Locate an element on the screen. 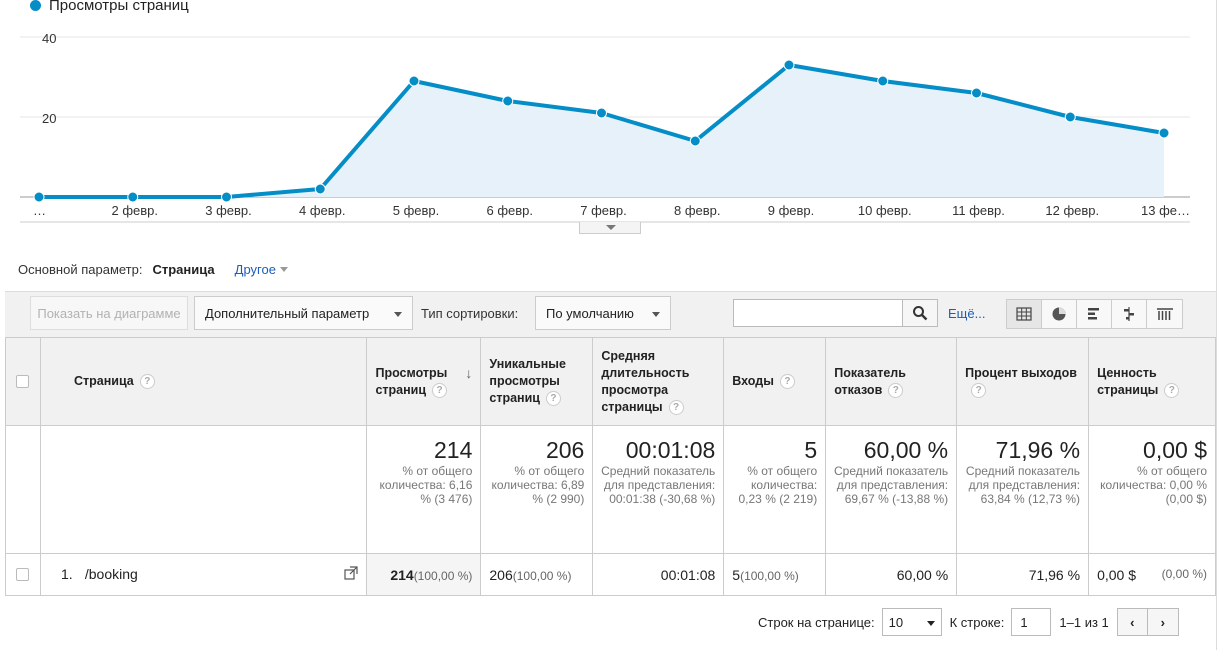  select-all-cell is located at coordinates (23, 381).